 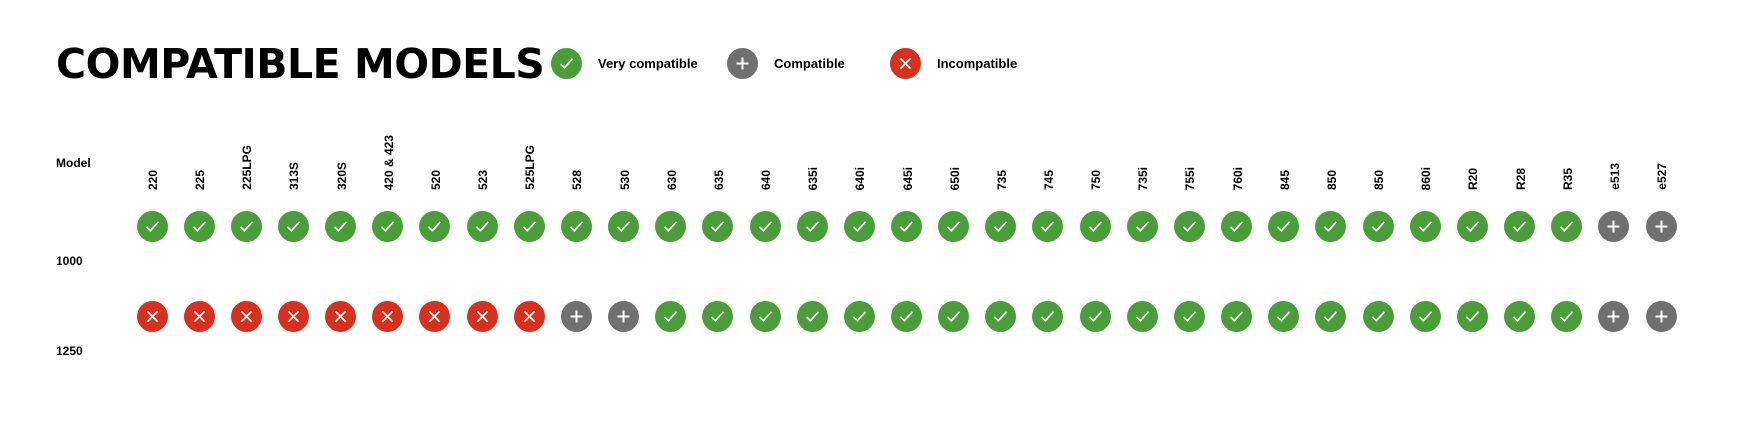 I want to click on column-header: R20, so click(x=1472, y=155).